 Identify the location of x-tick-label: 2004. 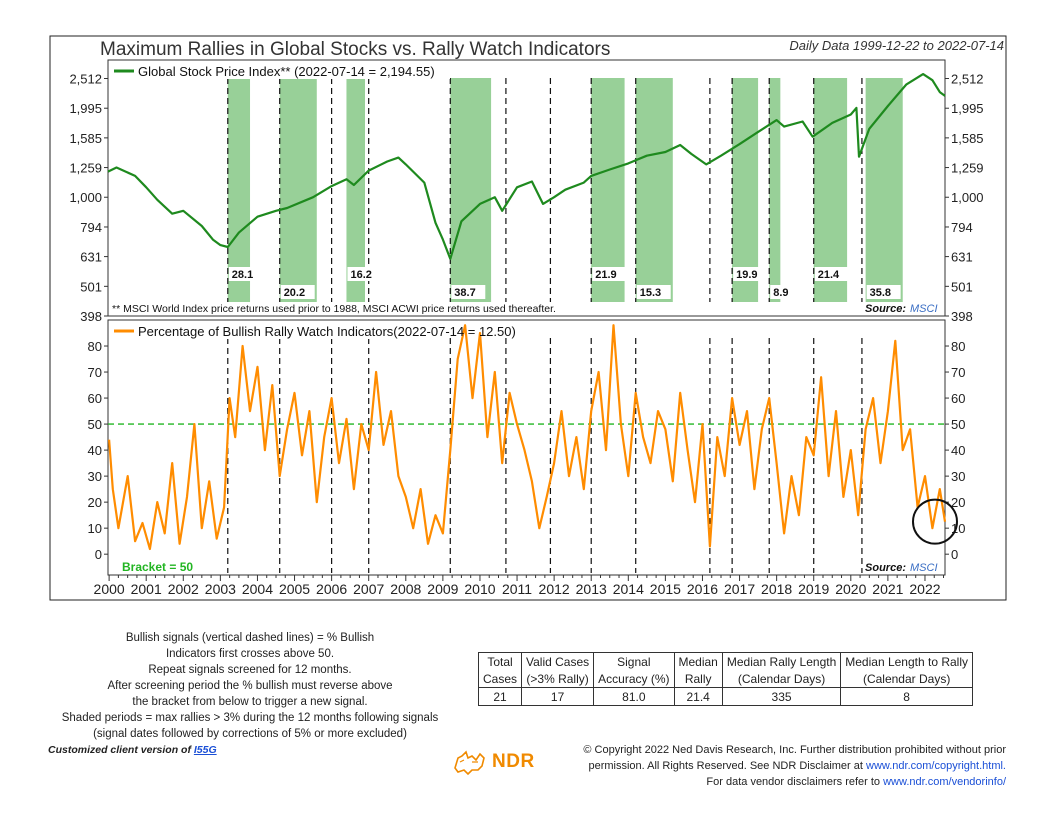
(257, 589).